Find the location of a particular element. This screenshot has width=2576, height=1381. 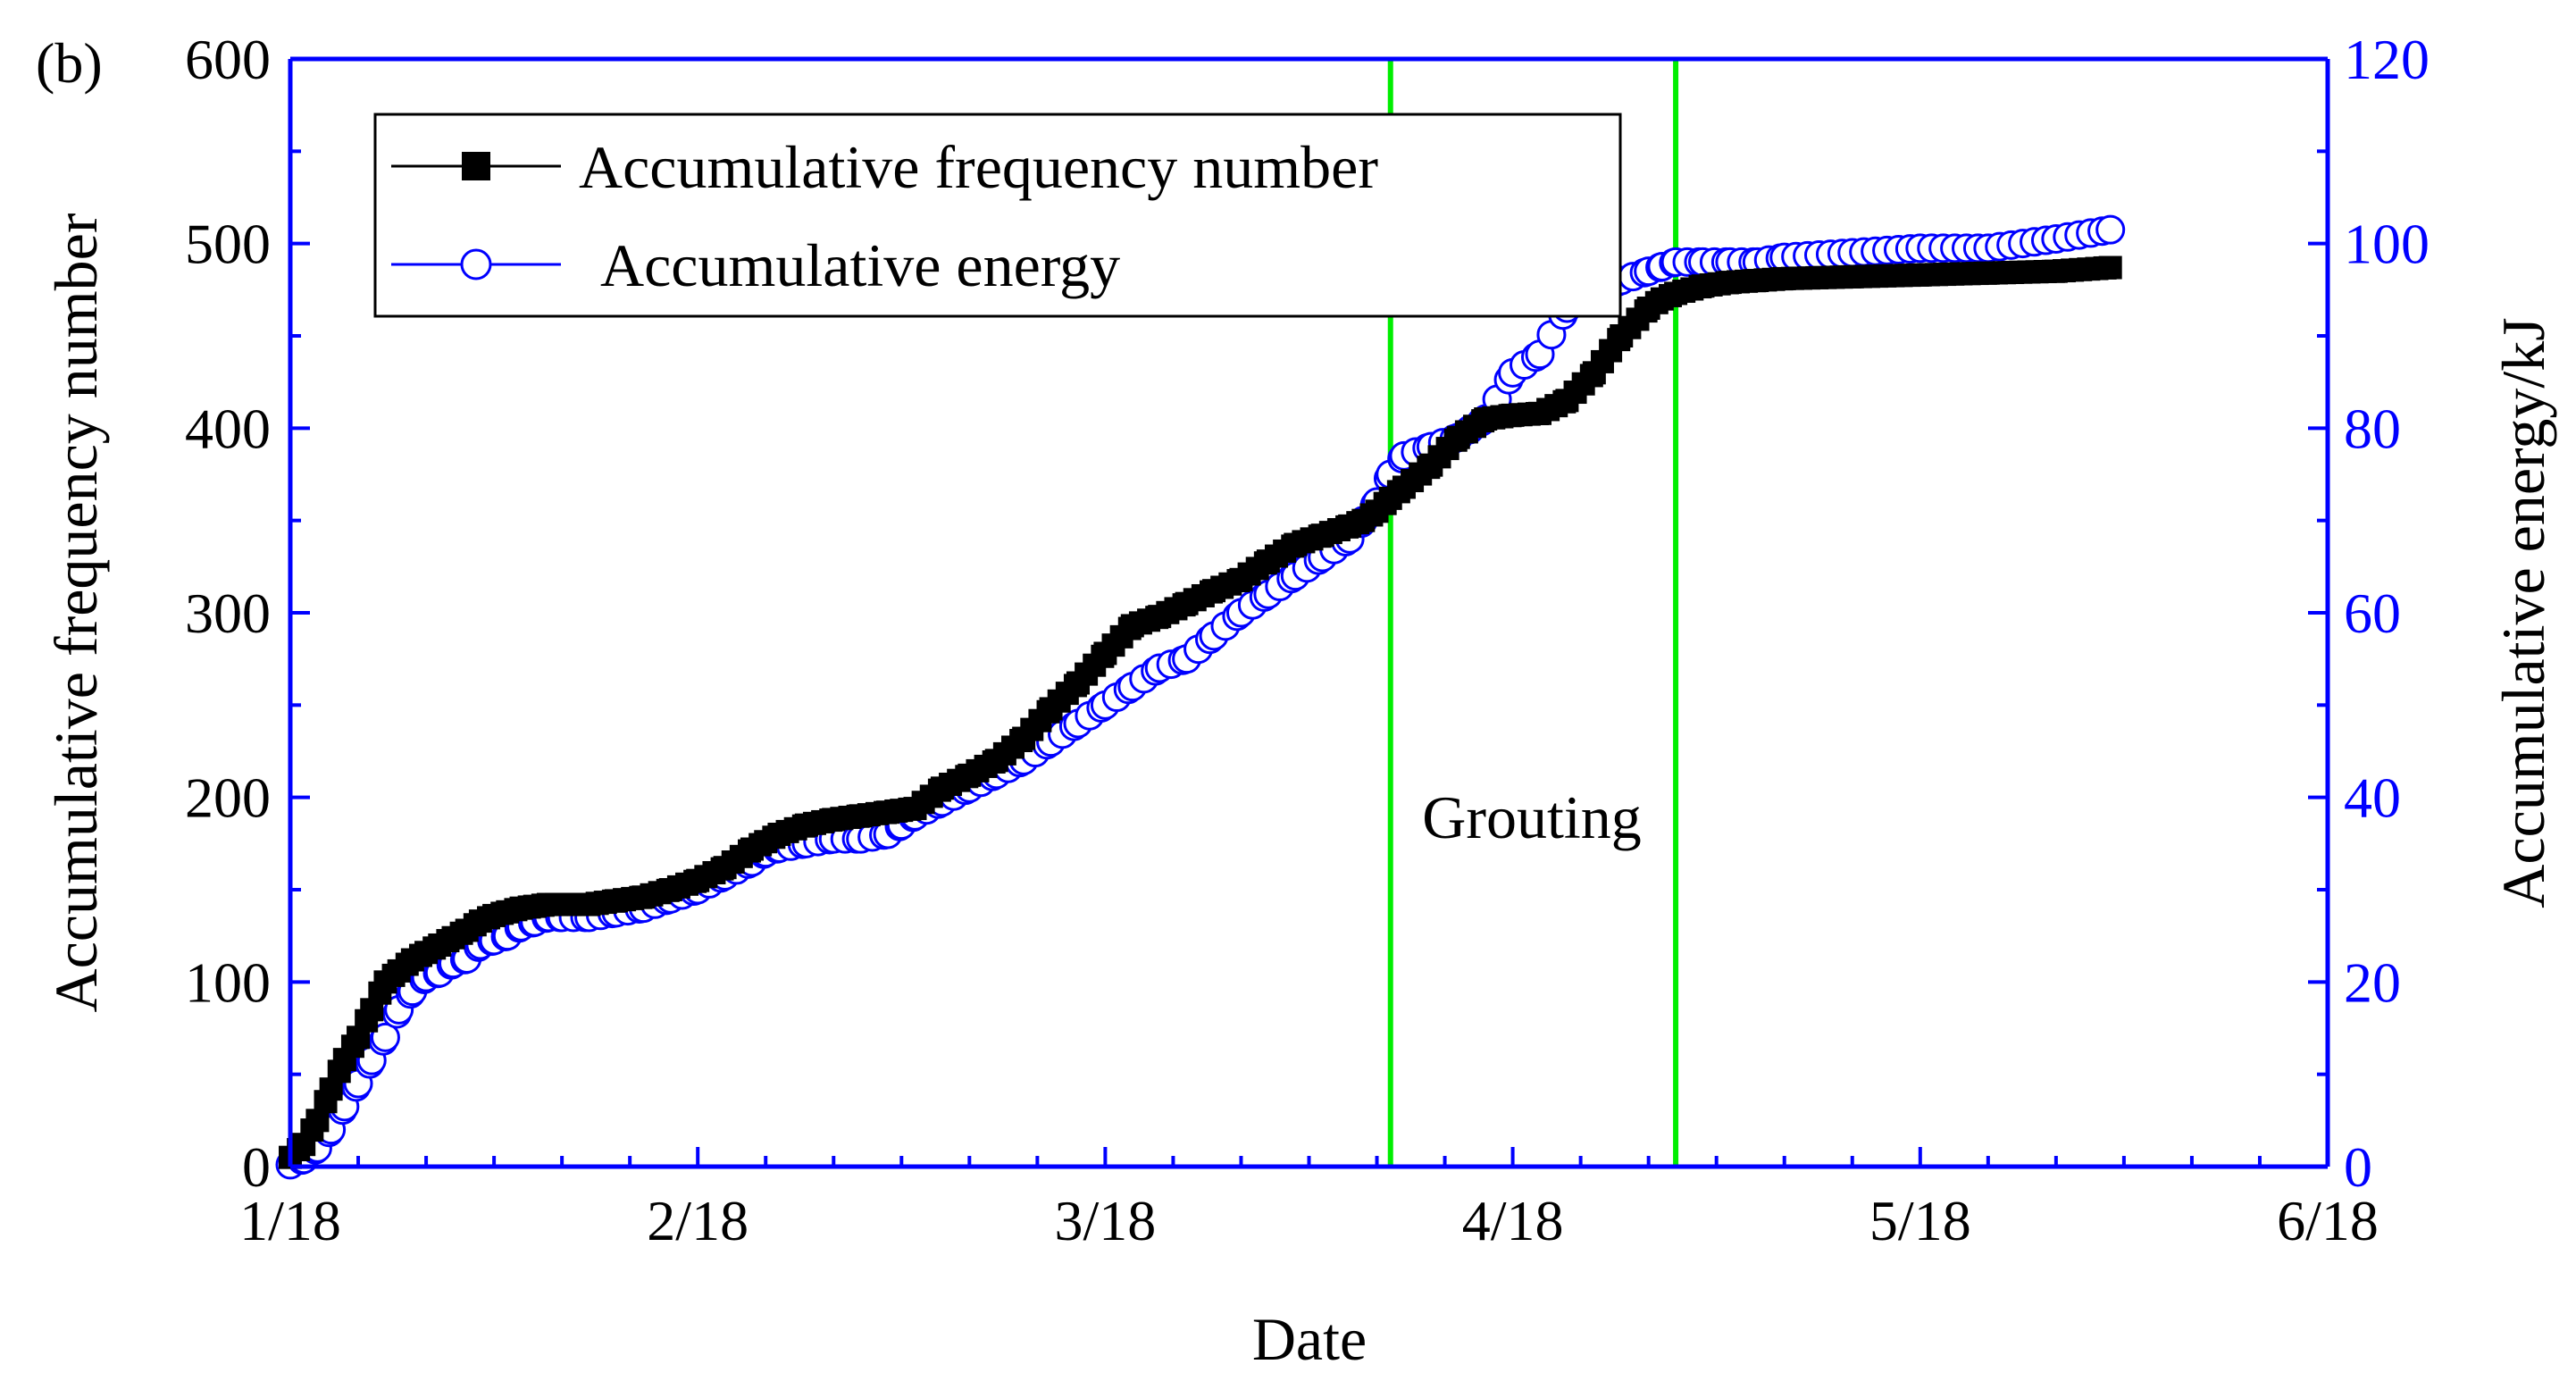

right-tick-label: 40 is located at coordinates (2373, 798).